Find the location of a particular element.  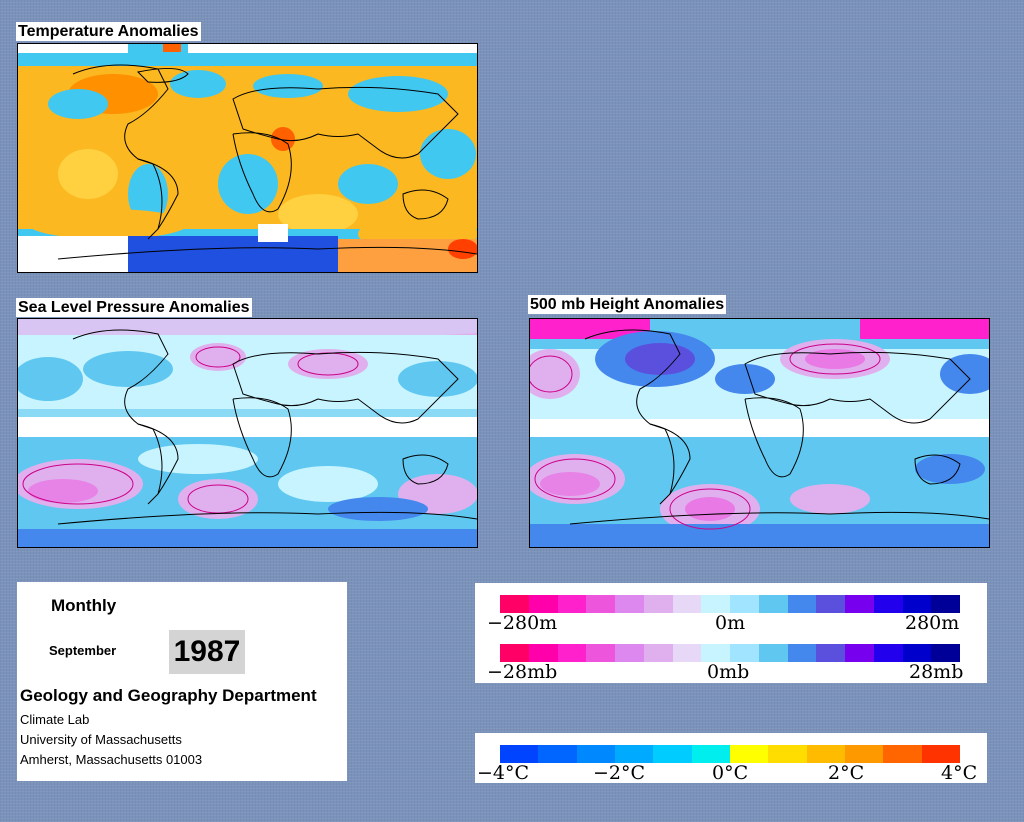

period-label: Monthly is located at coordinates (84, 605).